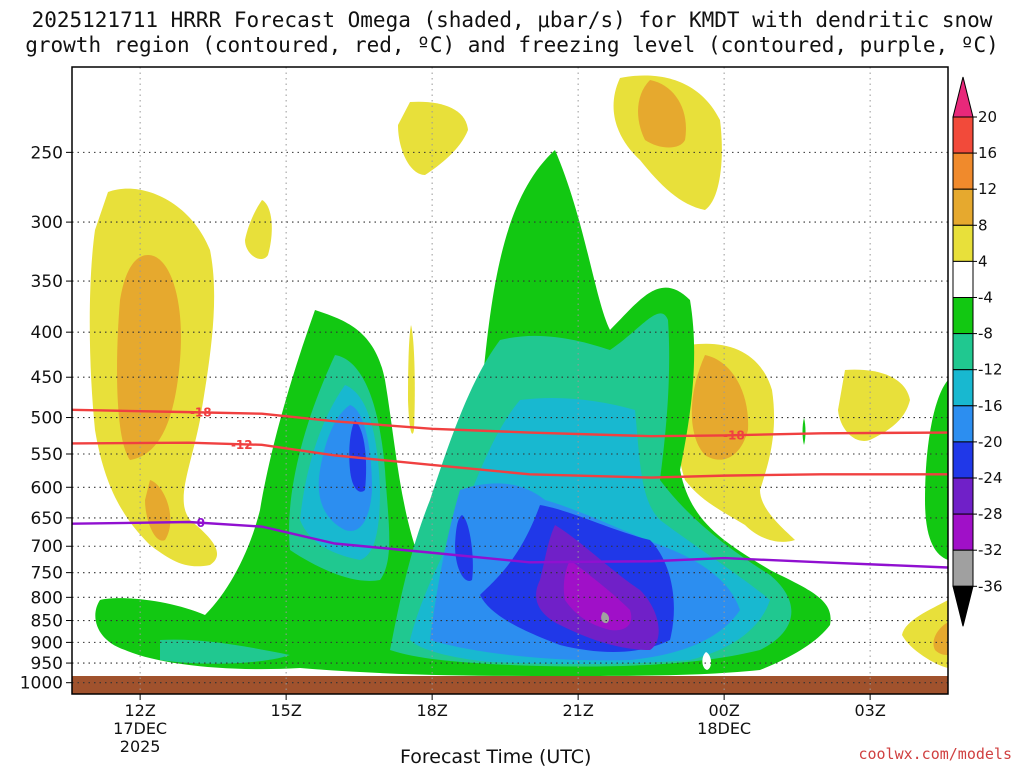  What do you see at coordinates (47, 643) in the screenshot?
I see `y-tick-label: 900` at bounding box center [47, 643].